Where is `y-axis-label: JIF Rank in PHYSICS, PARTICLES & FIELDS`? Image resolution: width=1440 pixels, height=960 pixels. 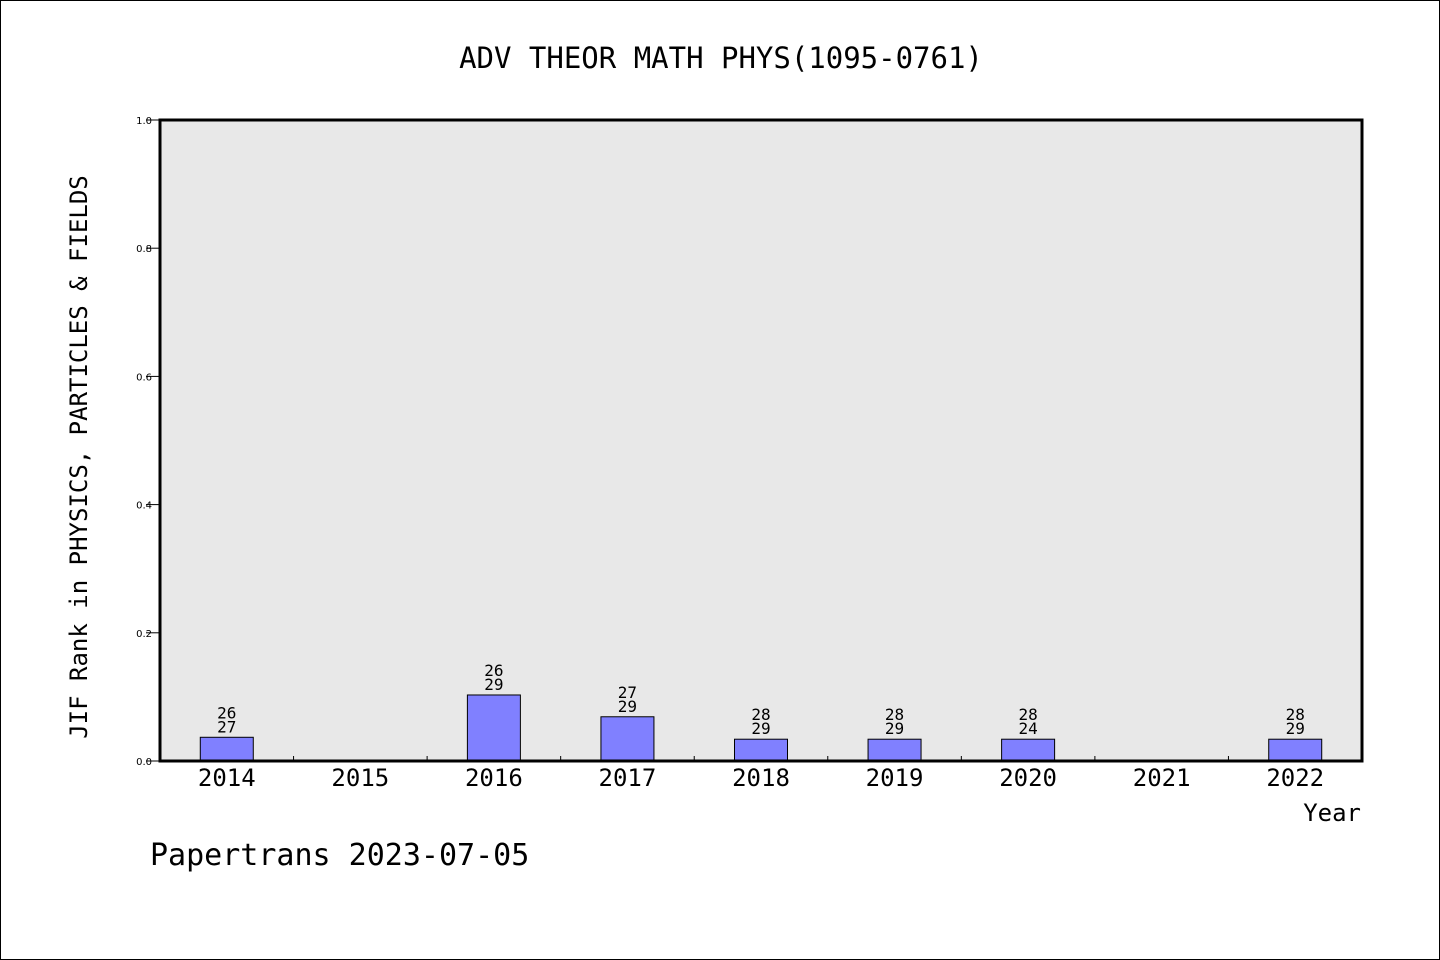
y-axis-label: JIF Rank in PHYSICS, PARTICLES & FIELDS is located at coordinates (79, 457).